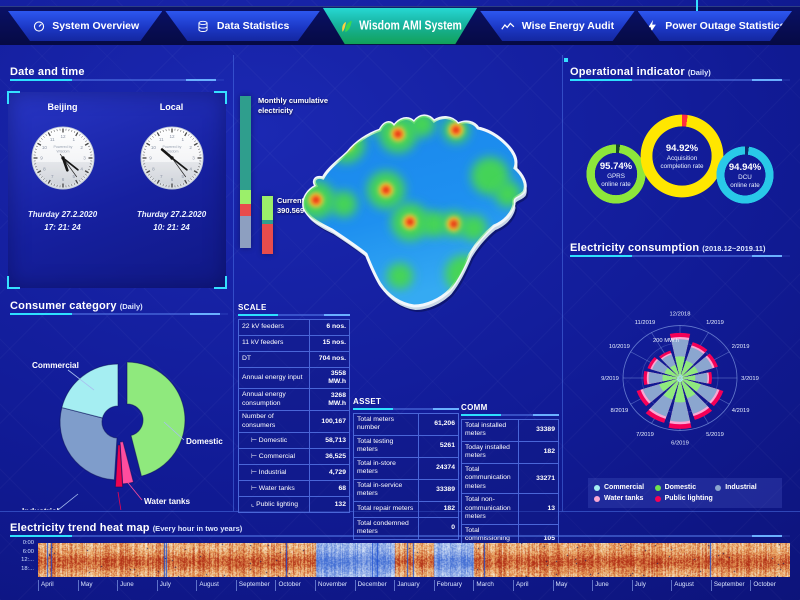 The height and width of the screenshot is (600, 800). I want to click on clock-city-label: Beijing, so click(62, 107).